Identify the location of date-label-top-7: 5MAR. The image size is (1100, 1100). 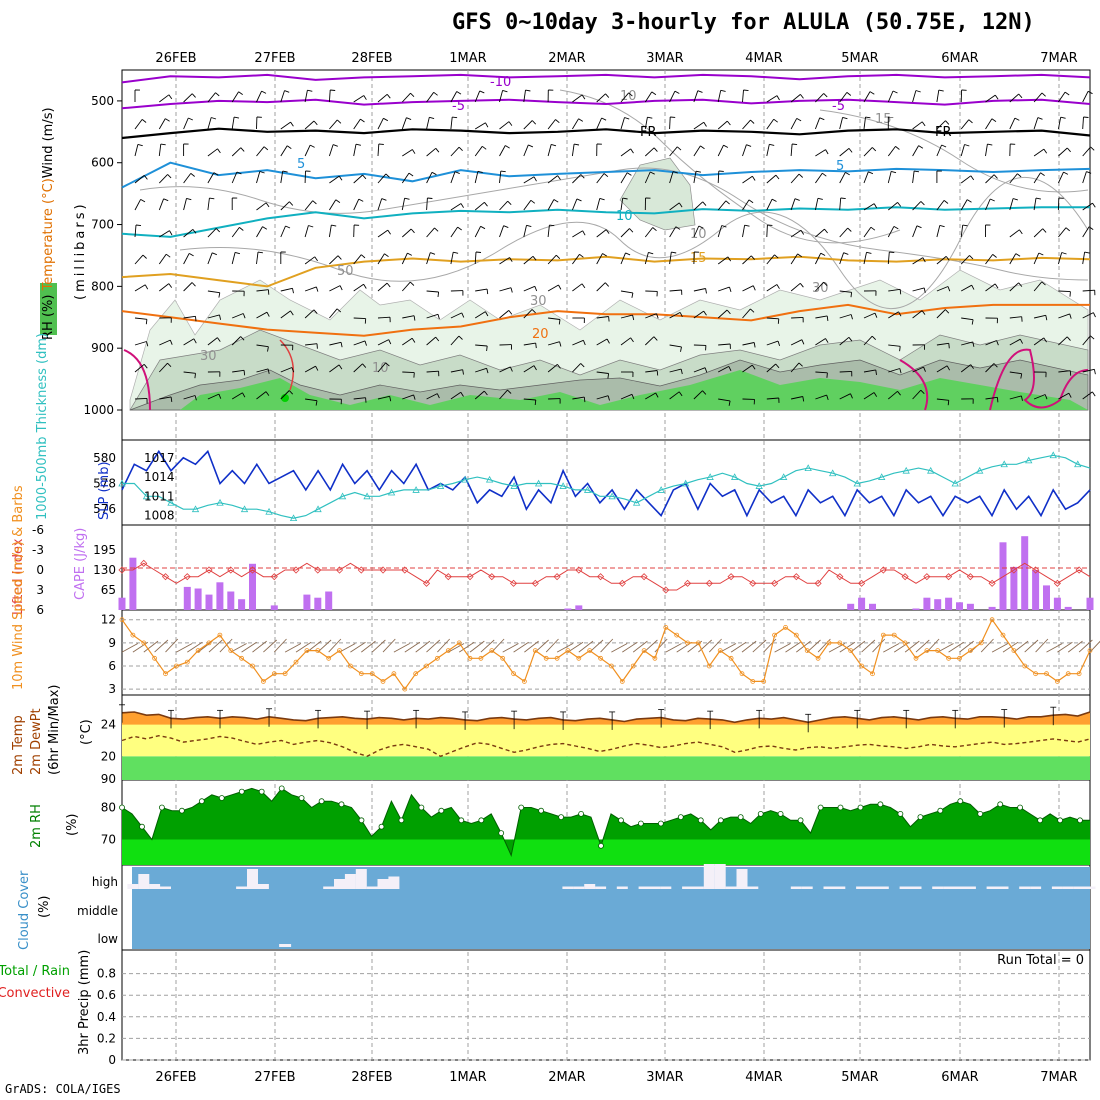
(859, 58).